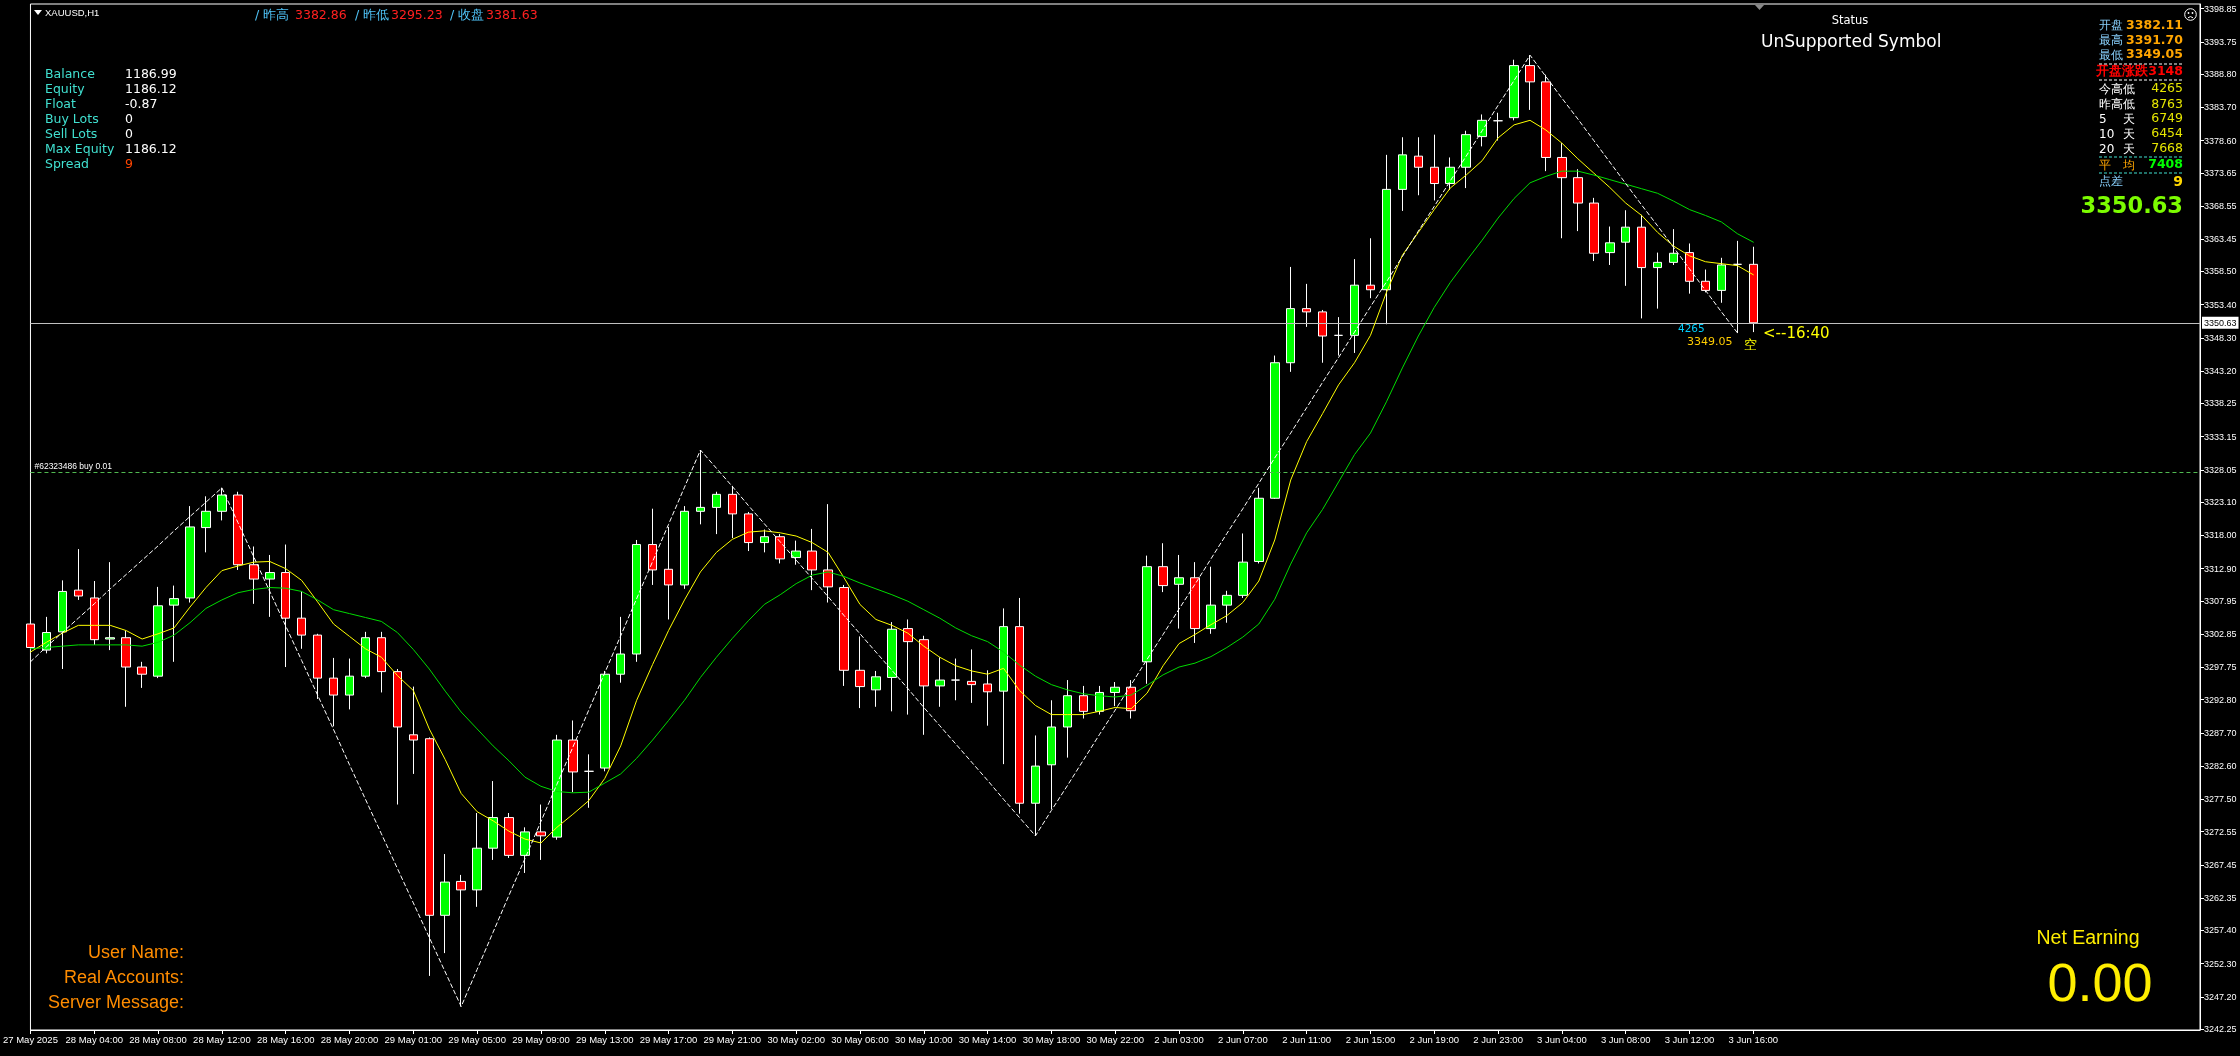 The width and height of the screenshot is (2240, 1056). What do you see at coordinates (541, 1039) in the screenshot?
I see `x-tick-label: 29 May 09:00` at bounding box center [541, 1039].